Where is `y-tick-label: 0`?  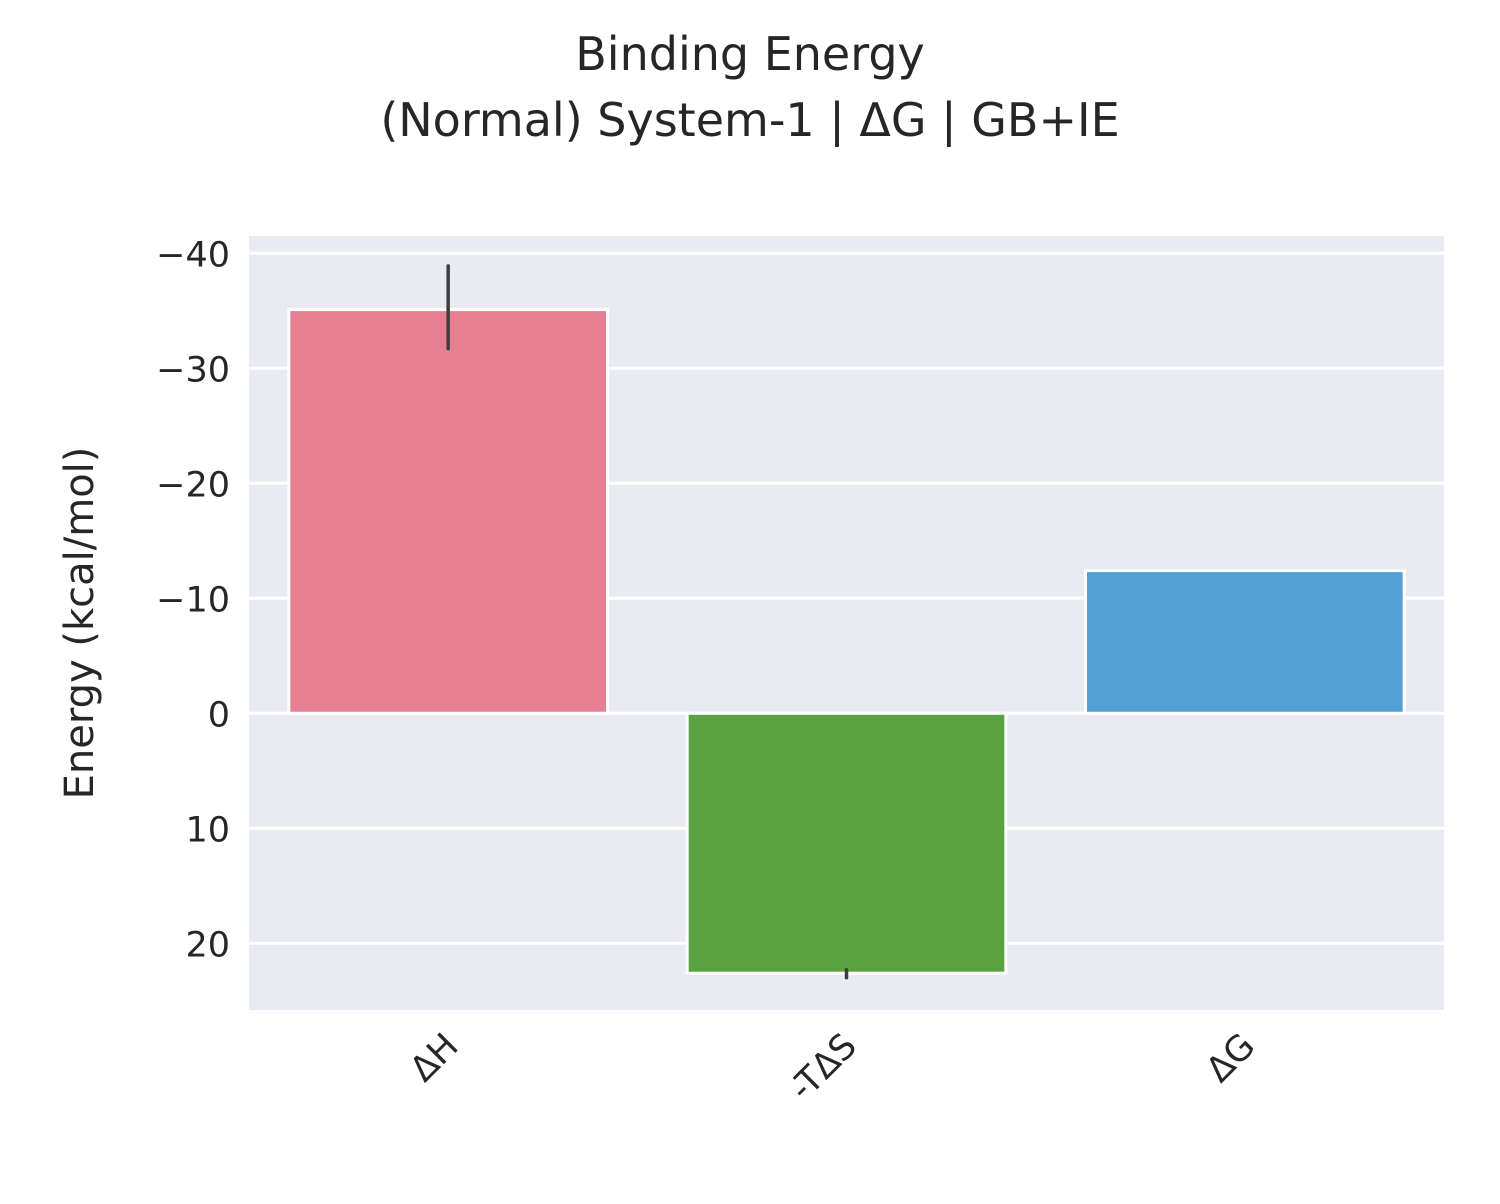
y-tick-label: 0 is located at coordinates (219, 715).